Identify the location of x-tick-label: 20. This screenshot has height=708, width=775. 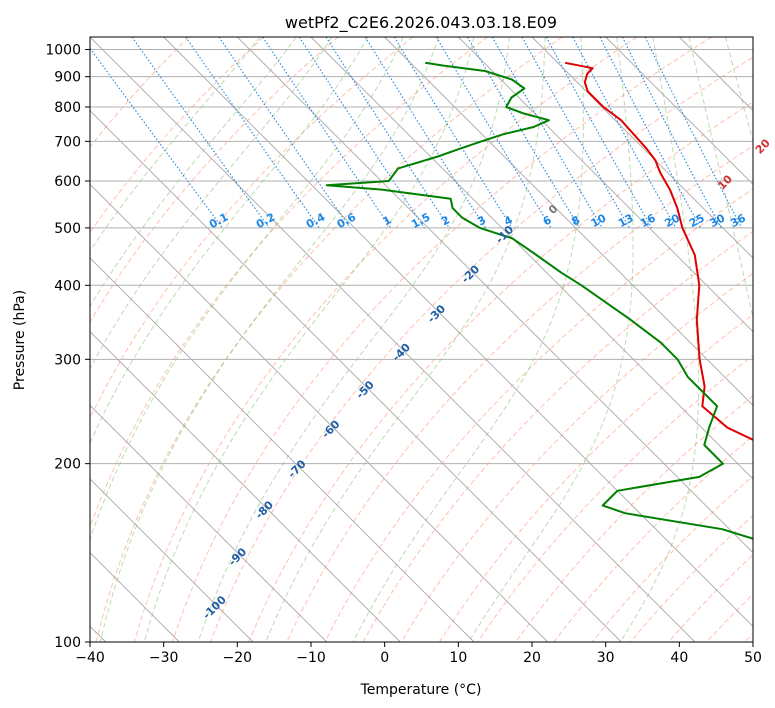
(532, 658).